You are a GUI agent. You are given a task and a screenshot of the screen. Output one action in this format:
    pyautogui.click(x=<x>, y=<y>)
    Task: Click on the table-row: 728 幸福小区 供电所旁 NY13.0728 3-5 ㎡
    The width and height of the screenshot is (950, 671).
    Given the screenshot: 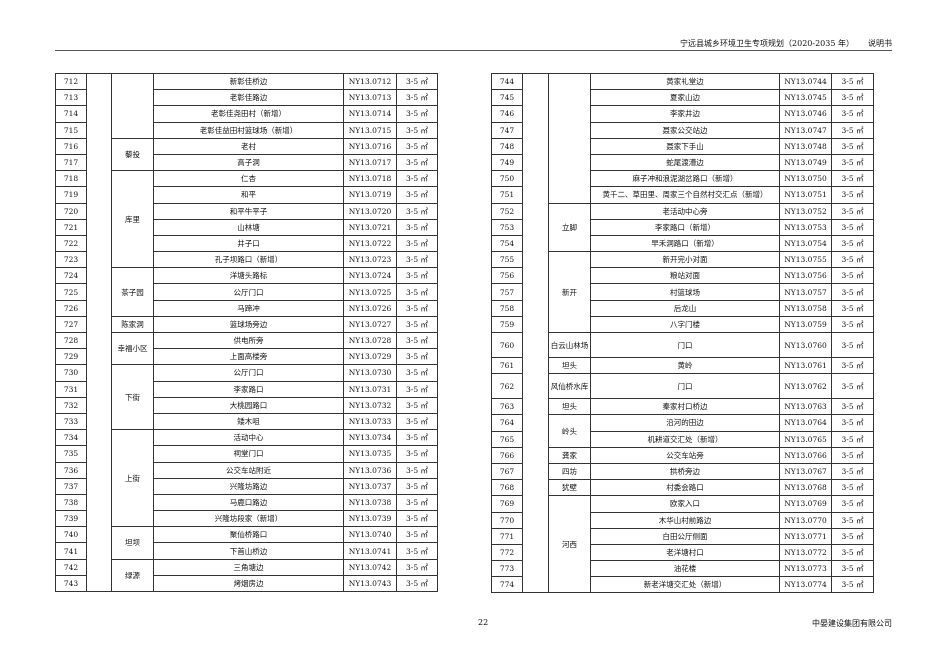 What is the action you would take?
    pyautogui.click(x=246, y=348)
    